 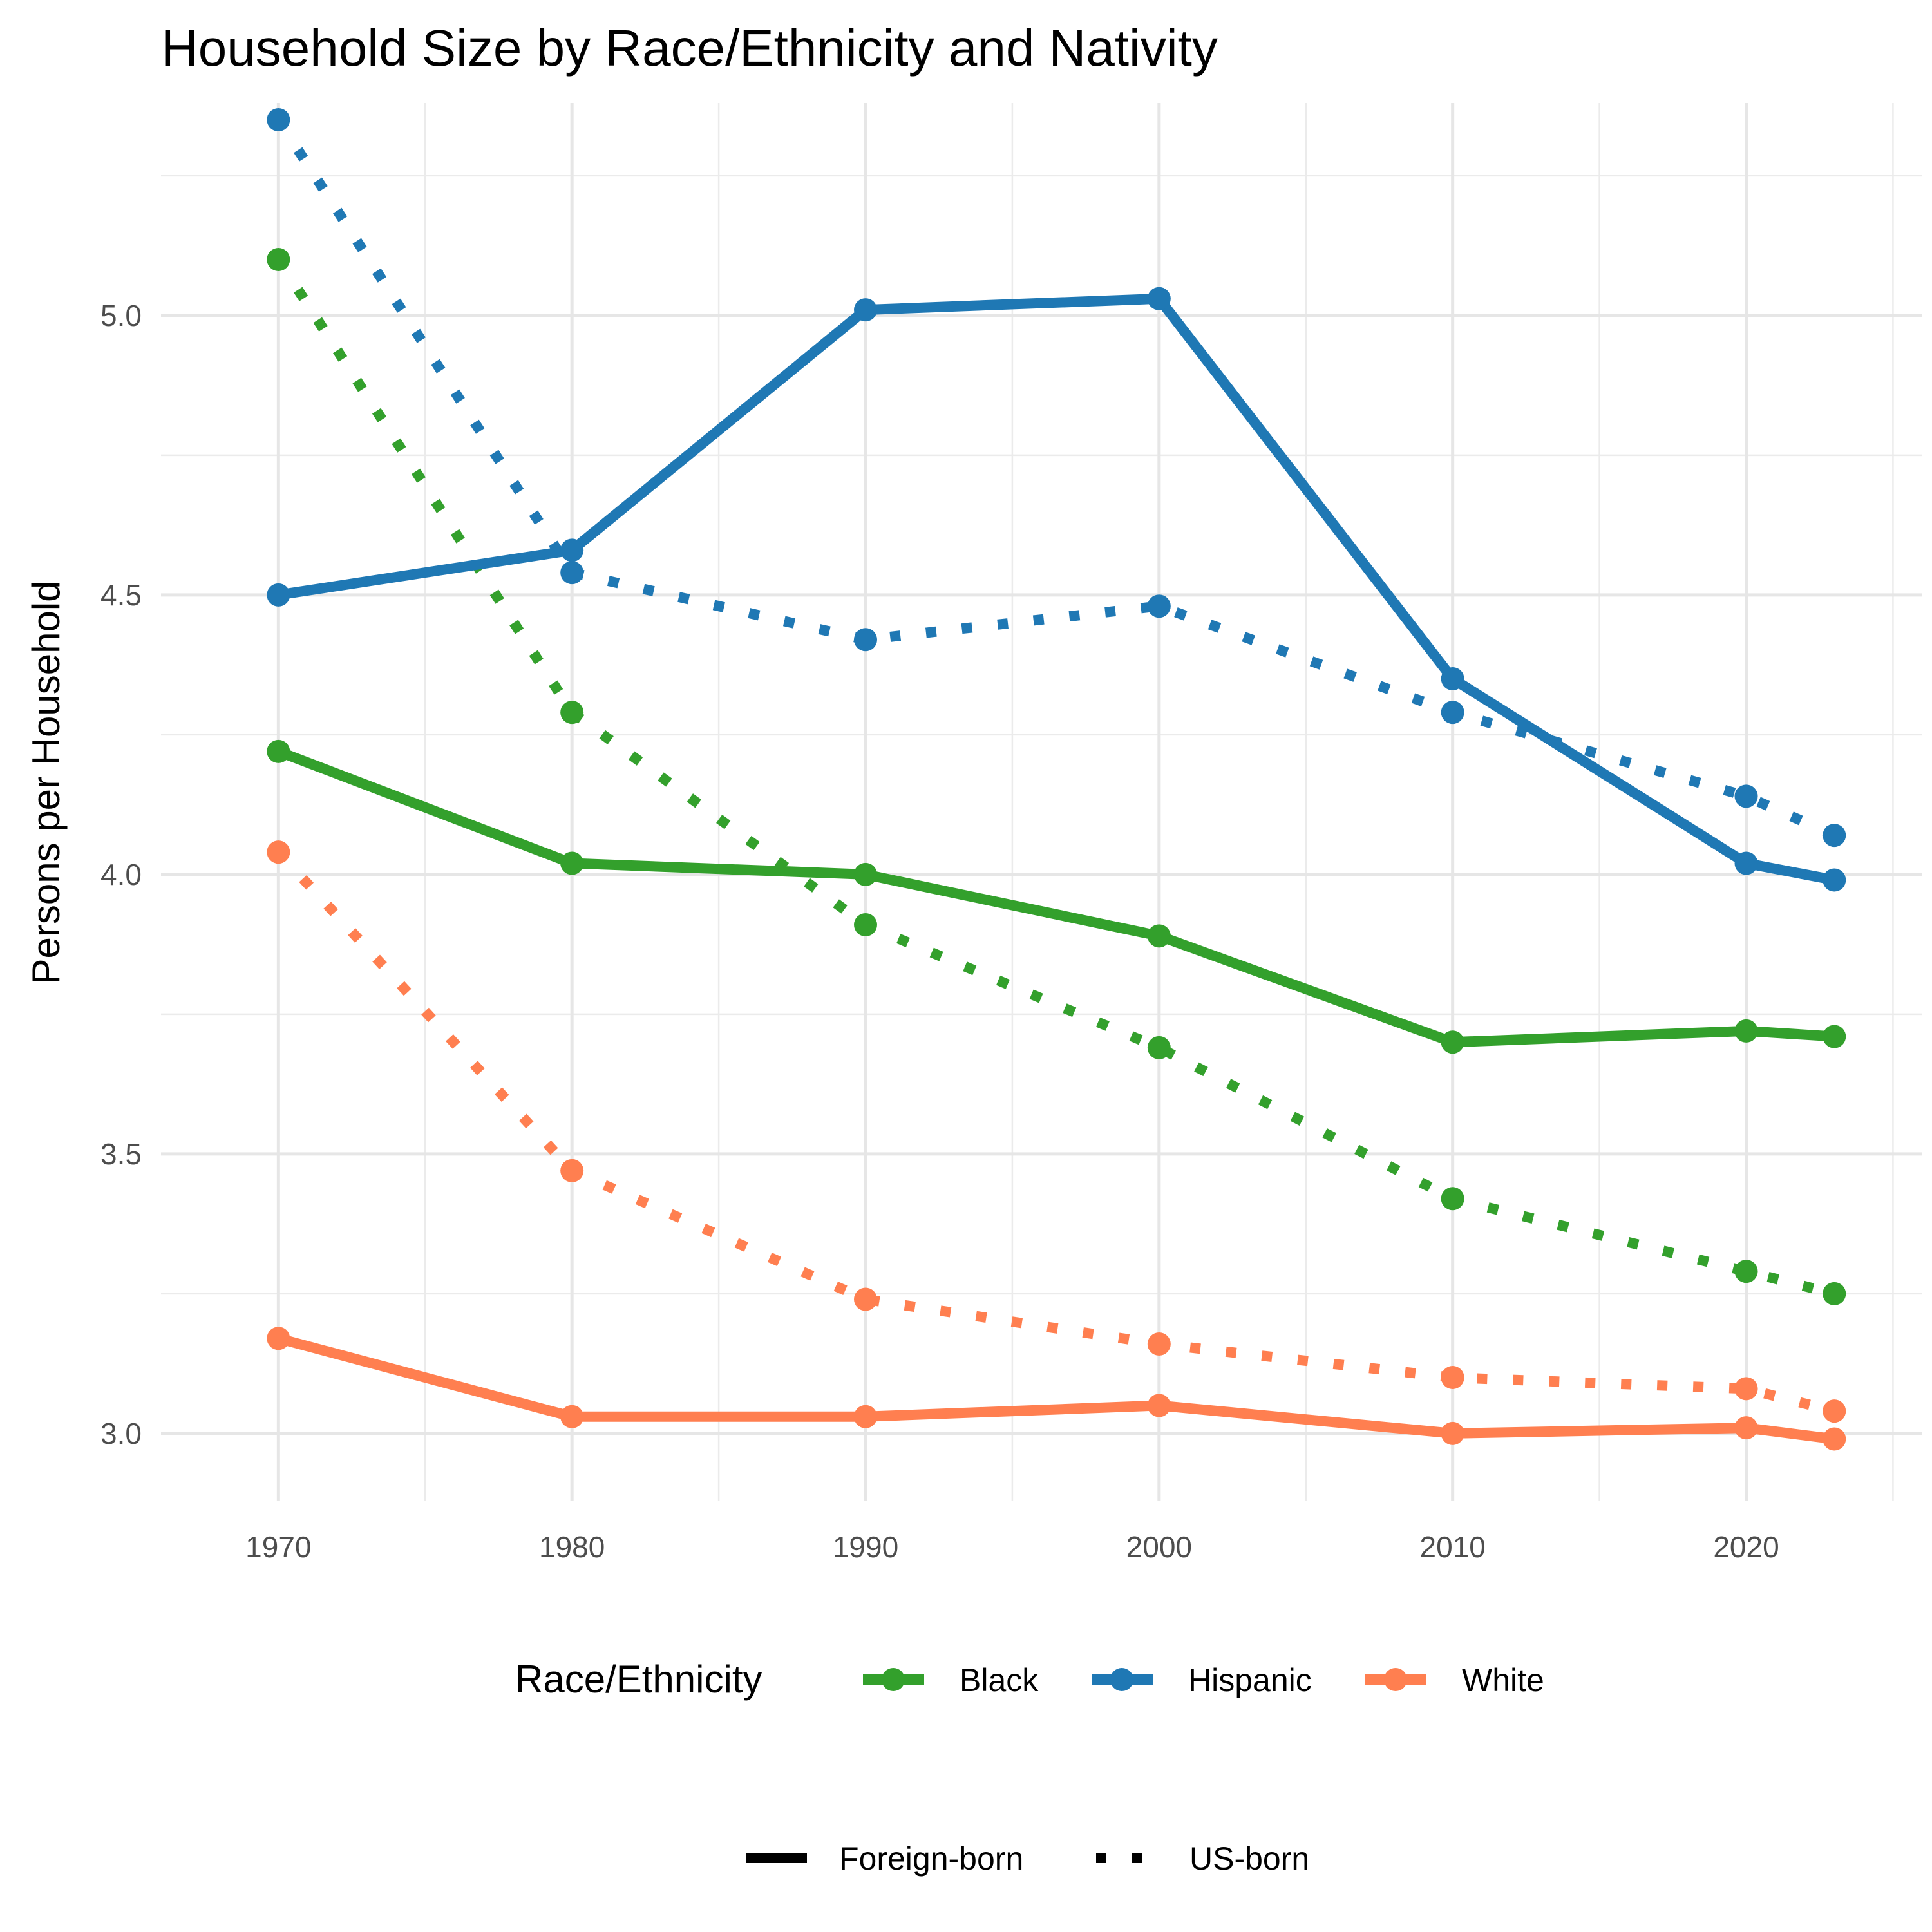 What do you see at coordinates (931, 1859) in the screenshot?
I see `legend-label: Foreign-born` at bounding box center [931, 1859].